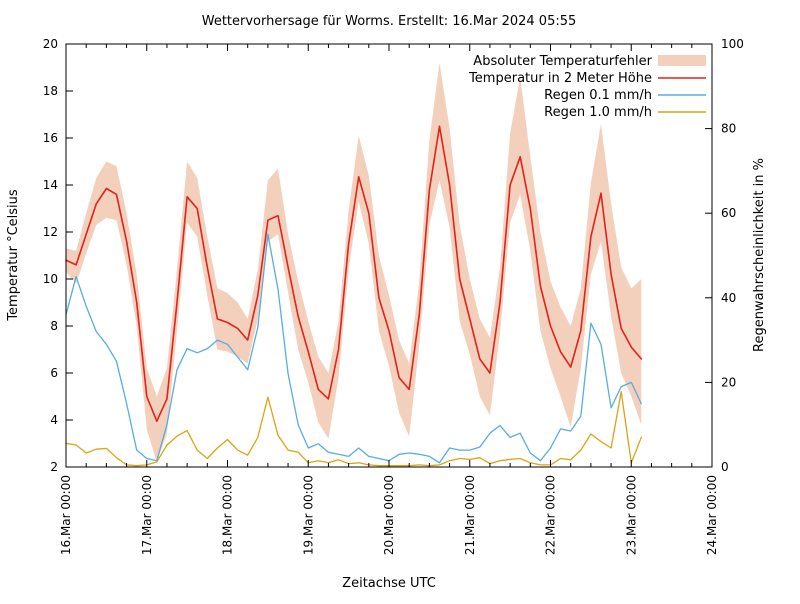  I want to click on y-left-tick-label: 14, so click(50, 185).